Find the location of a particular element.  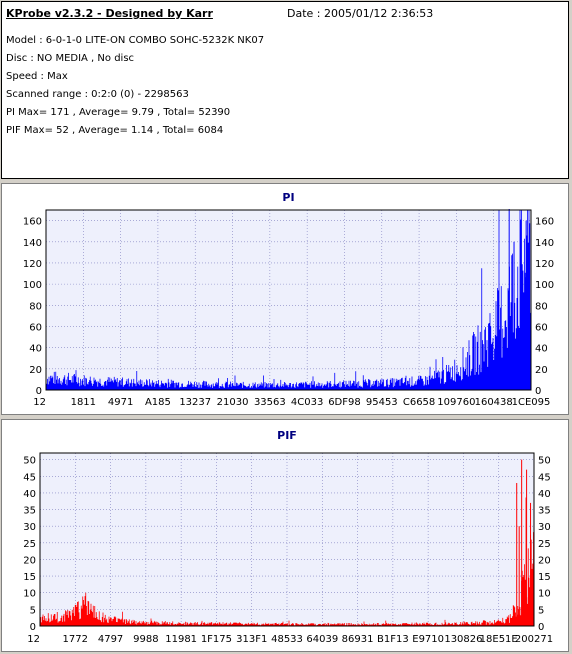

x-tick-label: 6DF98 is located at coordinates (344, 402).